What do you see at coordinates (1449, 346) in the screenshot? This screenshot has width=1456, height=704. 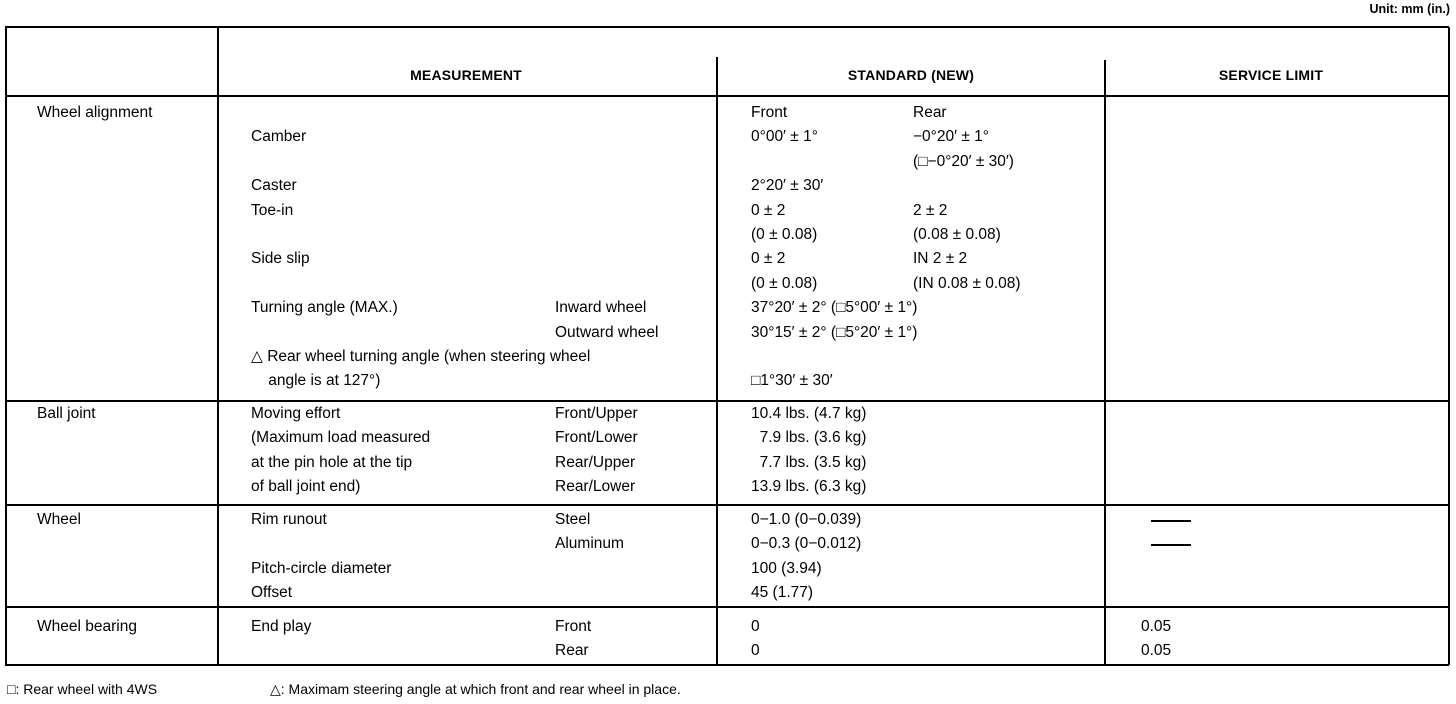 I see `table-right-border` at bounding box center [1449, 346].